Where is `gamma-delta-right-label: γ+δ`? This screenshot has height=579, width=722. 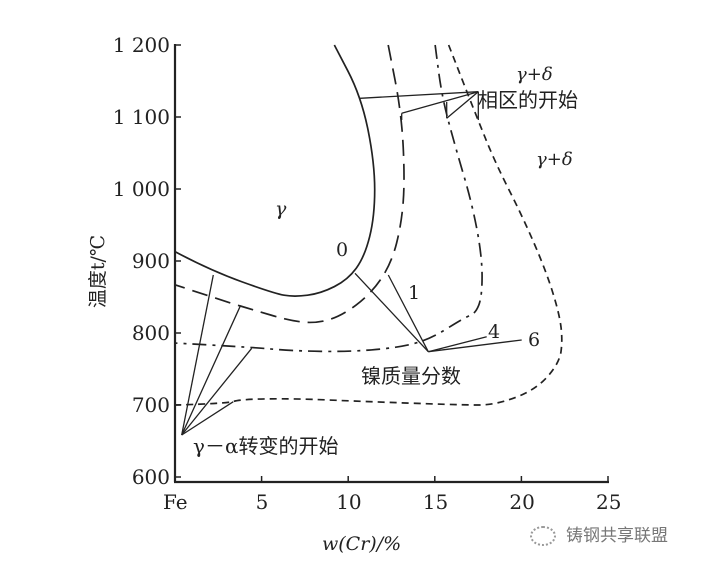
gamma-delta-right-label: γ+δ is located at coordinates (554, 159).